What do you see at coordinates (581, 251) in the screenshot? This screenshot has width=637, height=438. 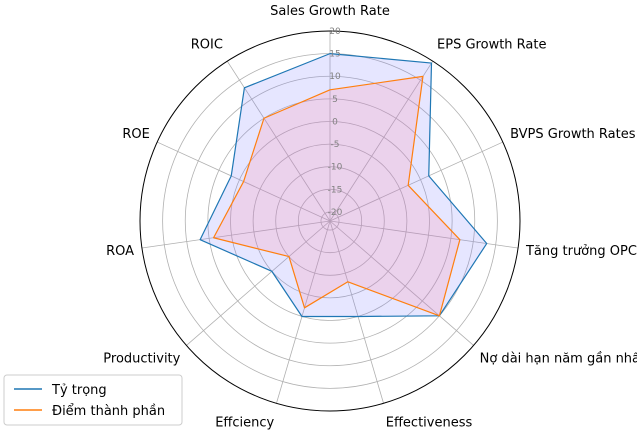 I see `category-label: Tăng trưởng OPC LCDTKD` at bounding box center [581, 251].